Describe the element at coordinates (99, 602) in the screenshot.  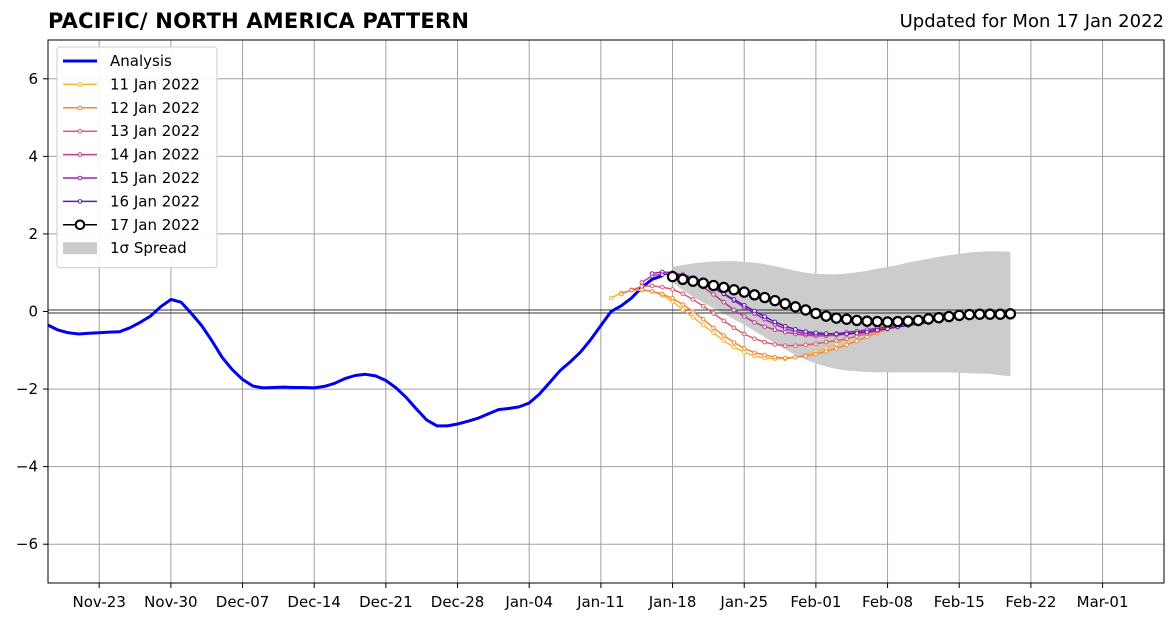
I see `x-tick-label: Nov-23` at that location.